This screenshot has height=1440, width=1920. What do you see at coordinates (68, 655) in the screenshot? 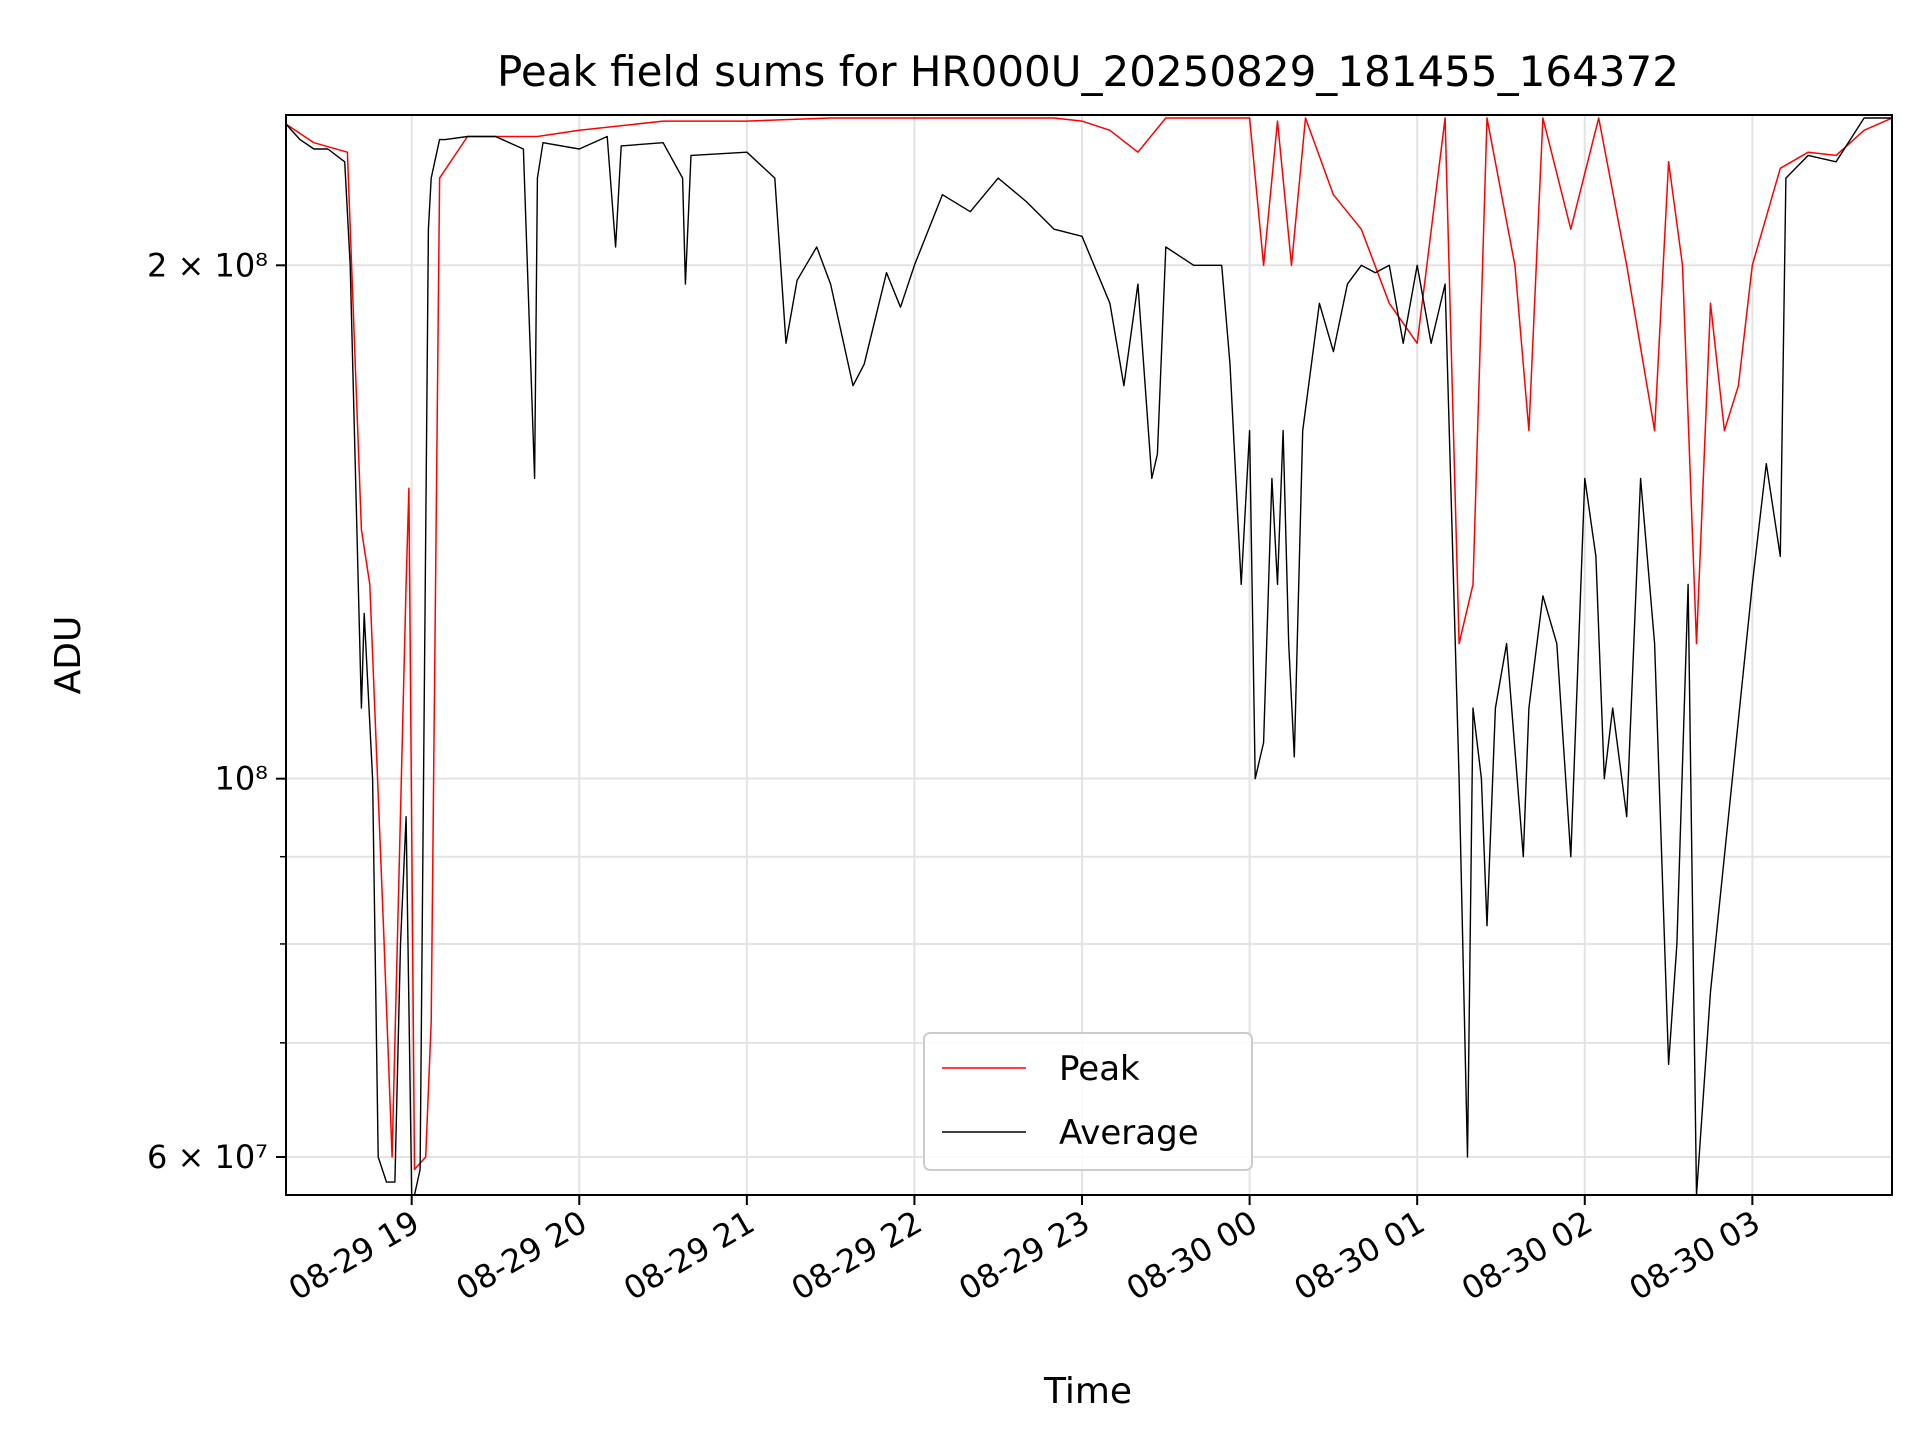
I see `y-axis-label: ADU` at bounding box center [68, 655].